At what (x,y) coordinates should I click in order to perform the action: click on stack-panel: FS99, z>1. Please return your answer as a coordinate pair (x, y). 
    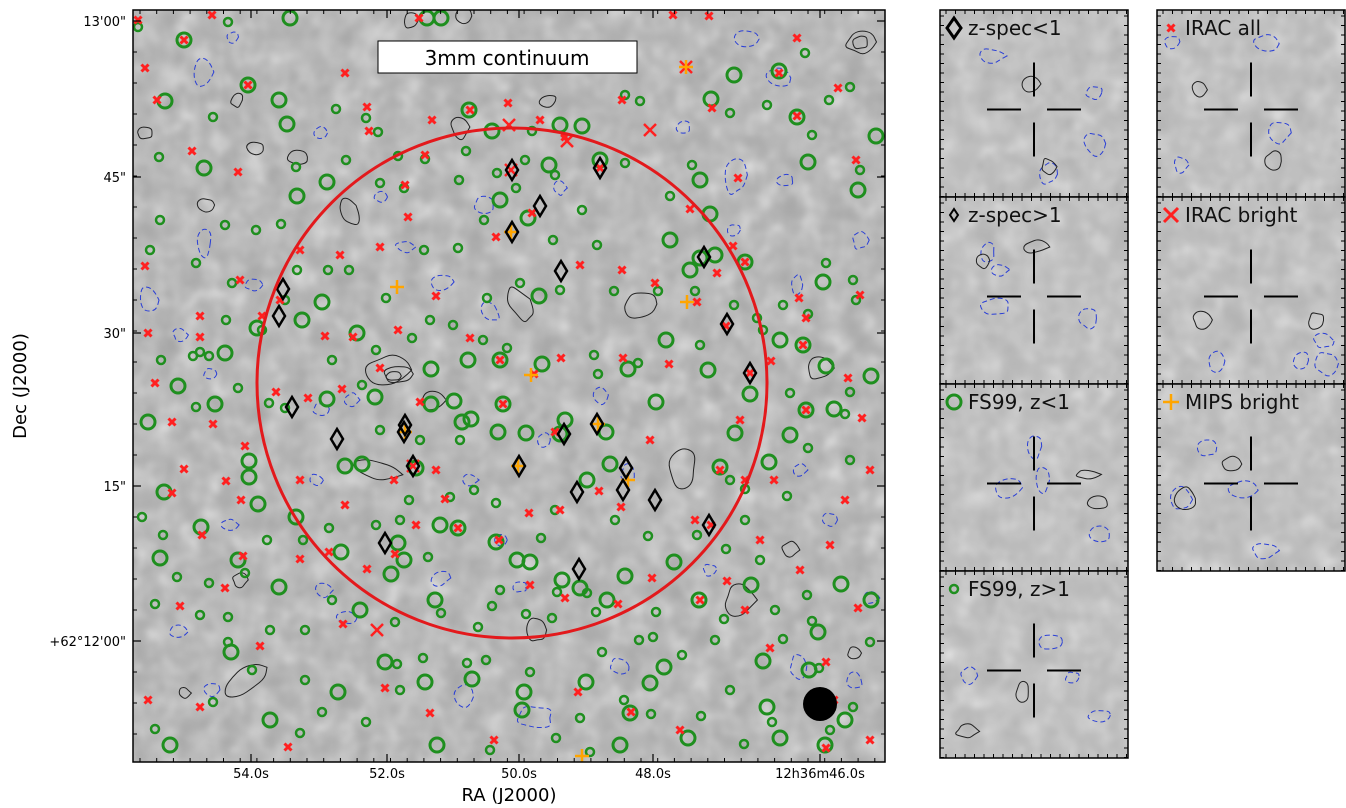
    Looking at the image, I should click on (1034, 664).